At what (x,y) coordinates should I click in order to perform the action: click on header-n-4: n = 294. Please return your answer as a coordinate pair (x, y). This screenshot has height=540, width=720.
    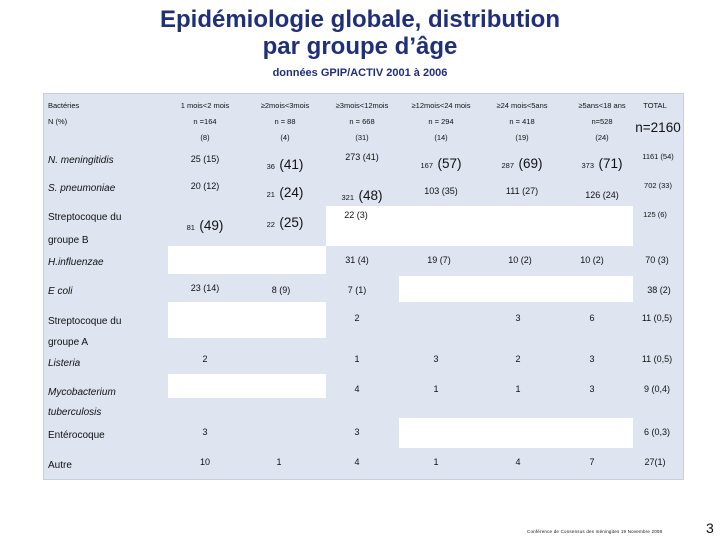
    Looking at the image, I should click on (441, 121).